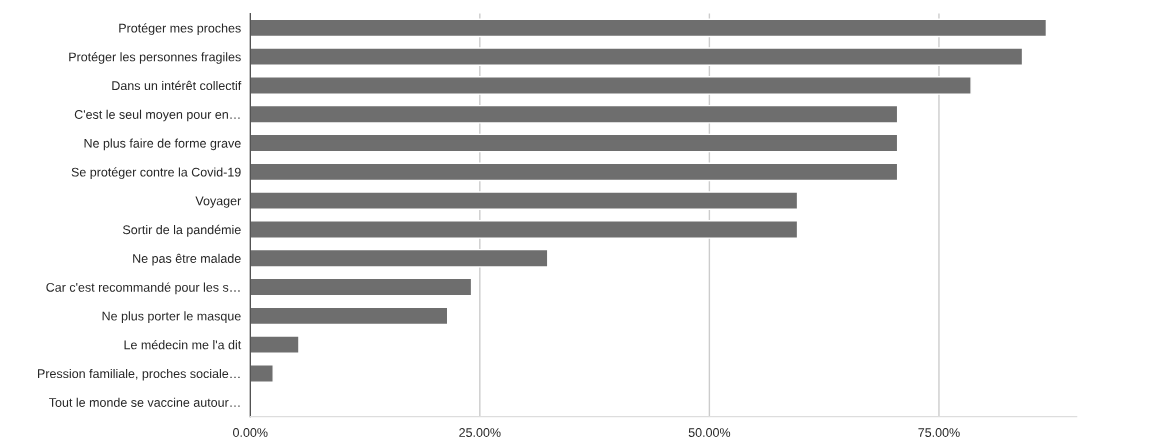 The image size is (1164, 448). Describe the element at coordinates (939, 432) in the screenshot. I see `x-tick-label: 75.00%` at that location.